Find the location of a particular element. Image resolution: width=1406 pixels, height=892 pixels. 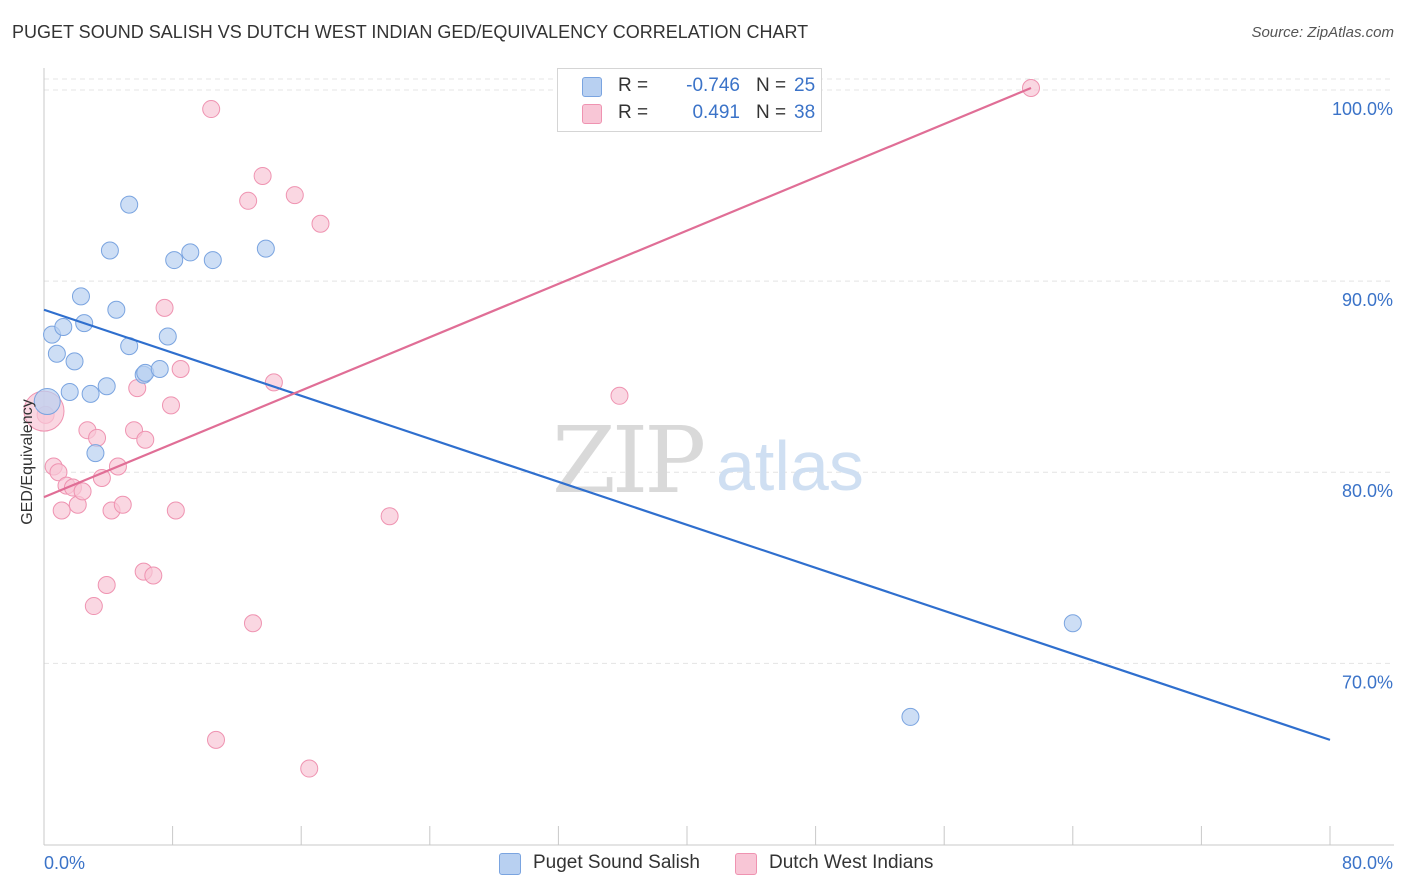

x-tick-label-min: 0.0% is located at coordinates (64, 863).